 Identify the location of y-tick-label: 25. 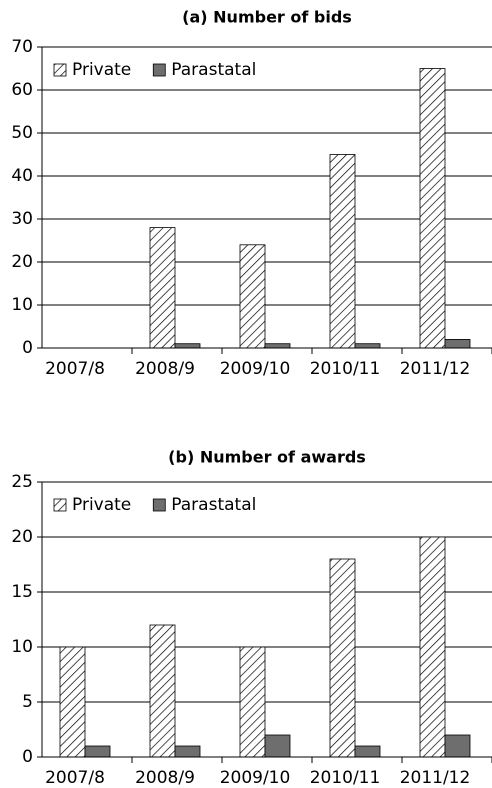
(22, 482).